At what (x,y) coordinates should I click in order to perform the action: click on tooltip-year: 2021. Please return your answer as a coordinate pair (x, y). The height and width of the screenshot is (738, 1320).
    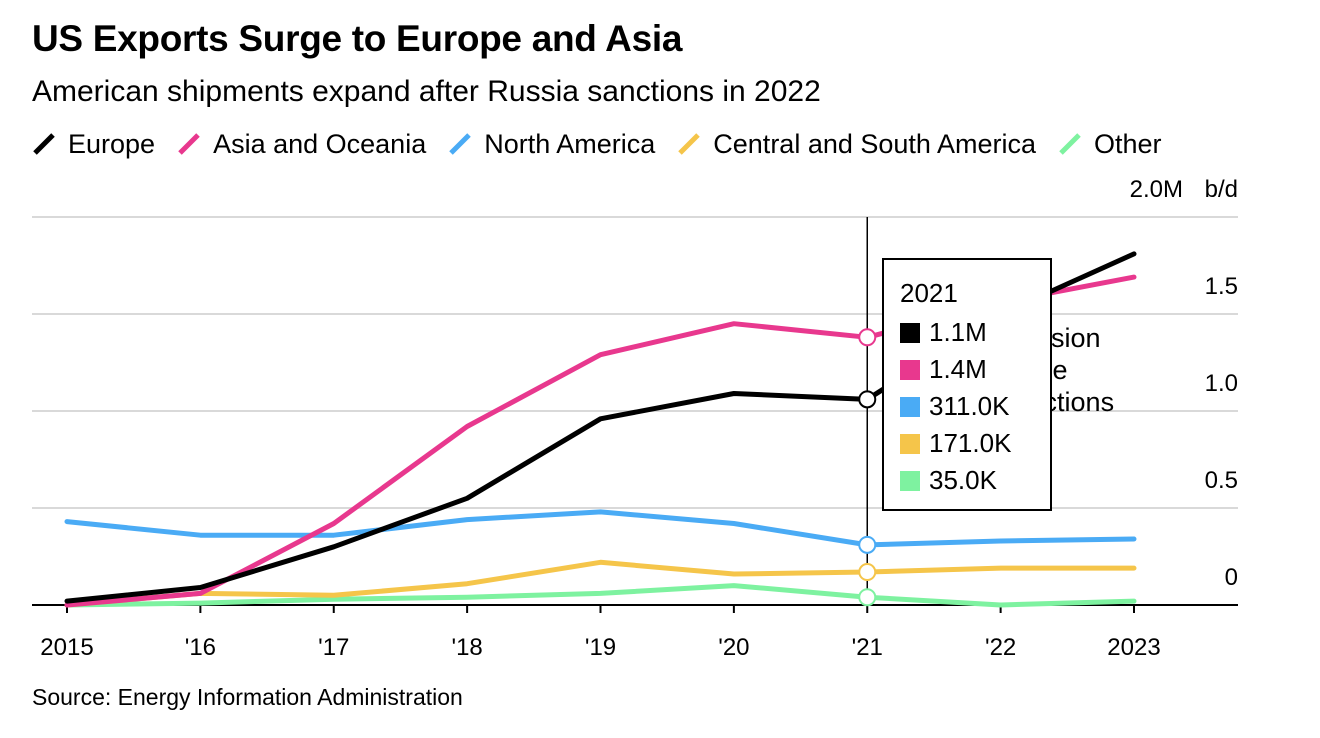
    Looking at the image, I should click on (929, 293).